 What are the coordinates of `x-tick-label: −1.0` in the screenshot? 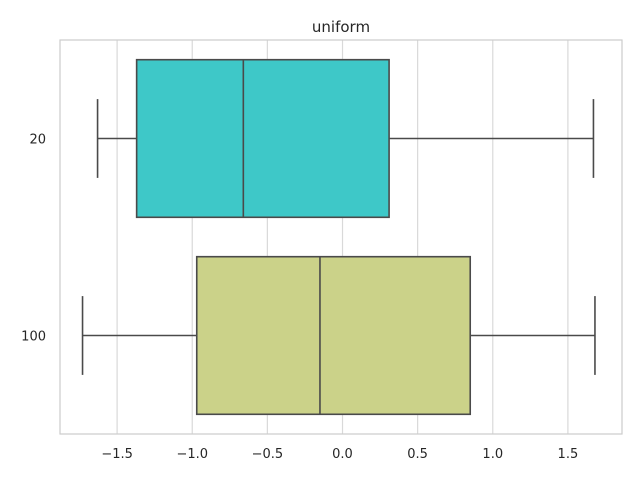 It's located at (192, 454).